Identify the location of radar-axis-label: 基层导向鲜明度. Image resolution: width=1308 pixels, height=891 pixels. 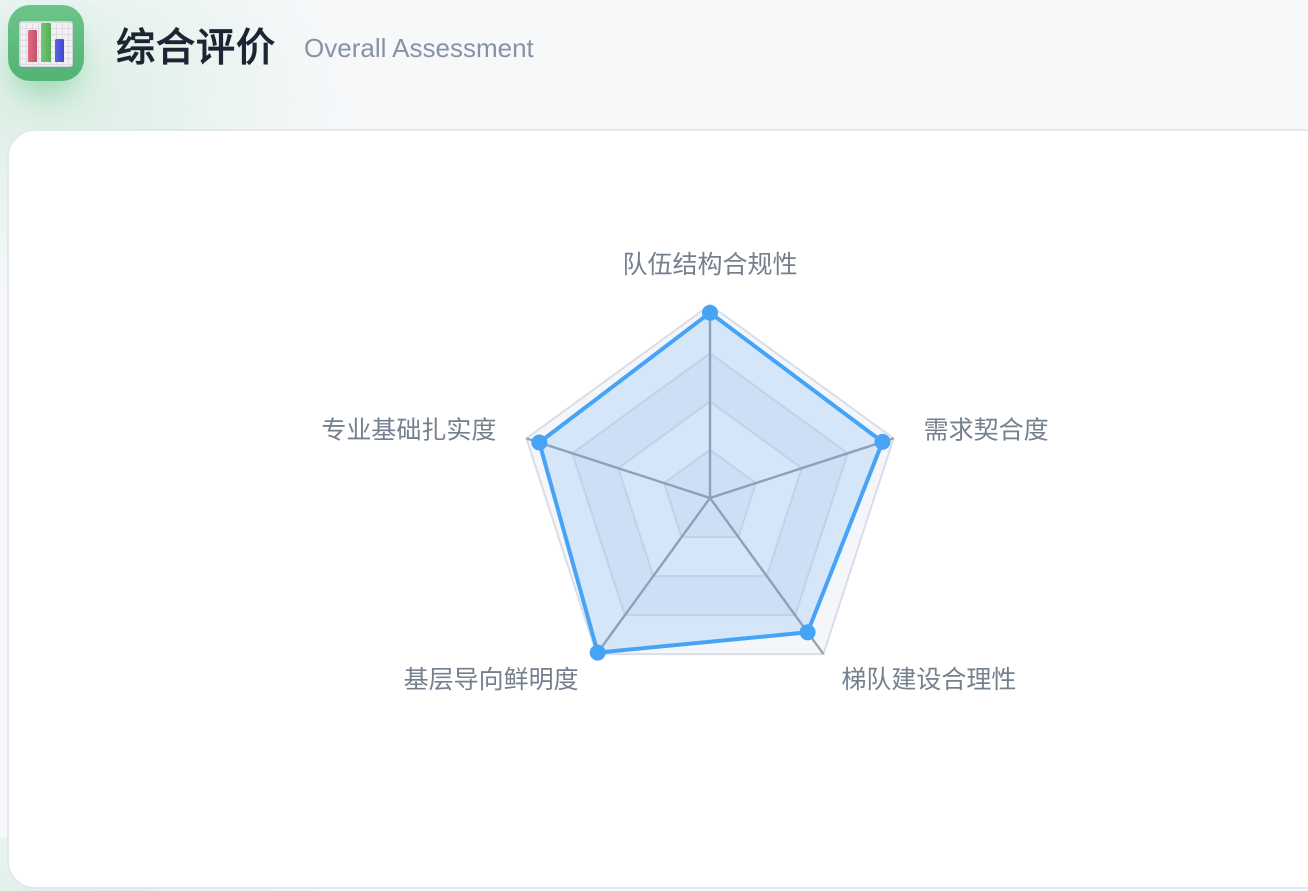
(491, 680).